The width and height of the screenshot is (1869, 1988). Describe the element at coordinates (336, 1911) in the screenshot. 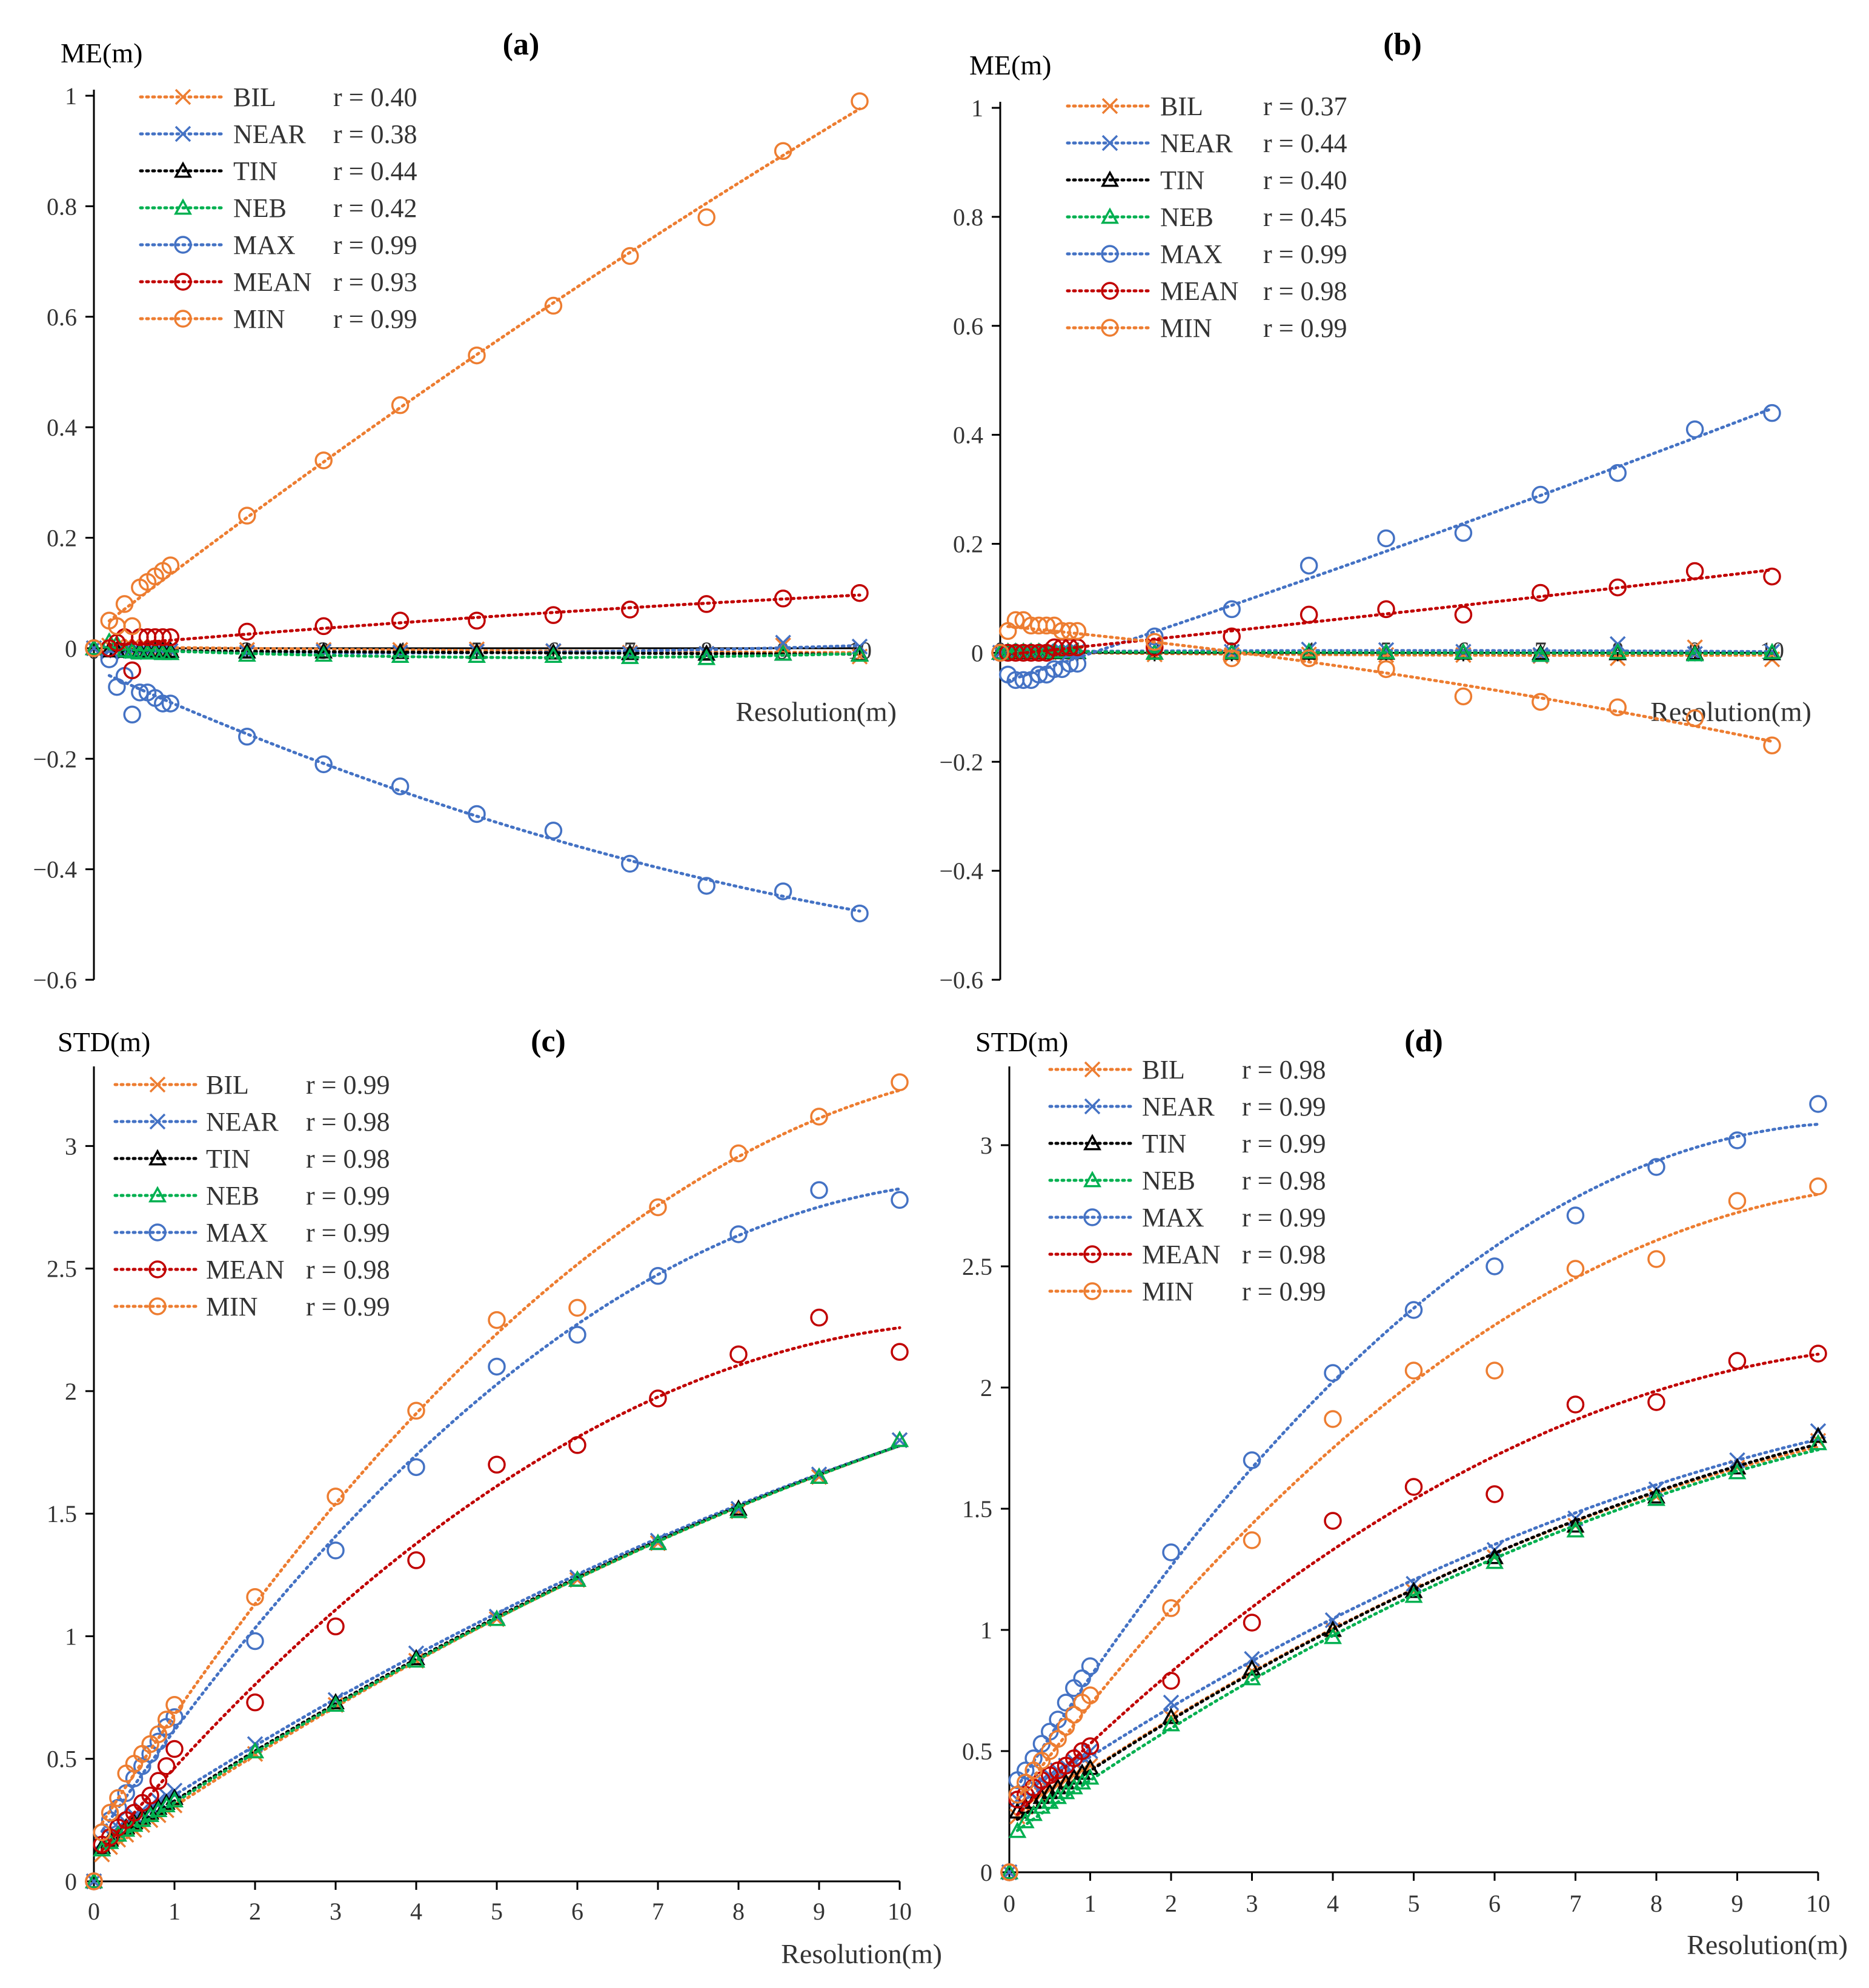

I see `x-tick-label: 3` at that location.